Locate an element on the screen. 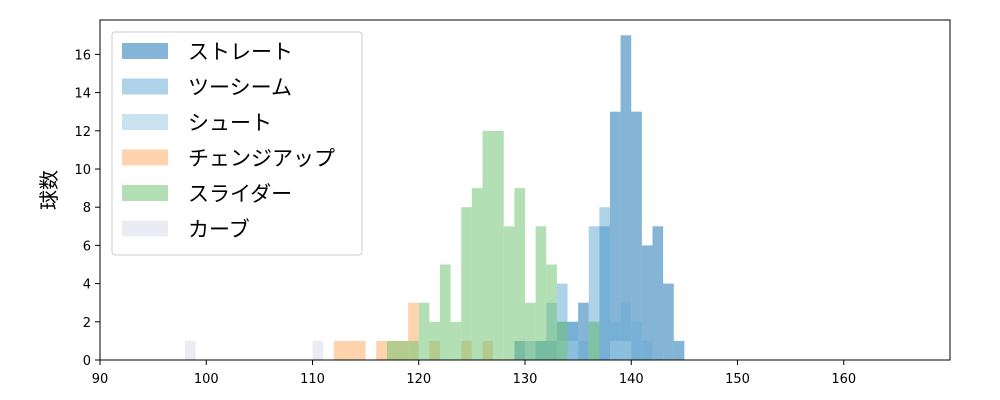 This screenshot has height=400, width=1000. x-tick-label-3: 120 is located at coordinates (418, 379).